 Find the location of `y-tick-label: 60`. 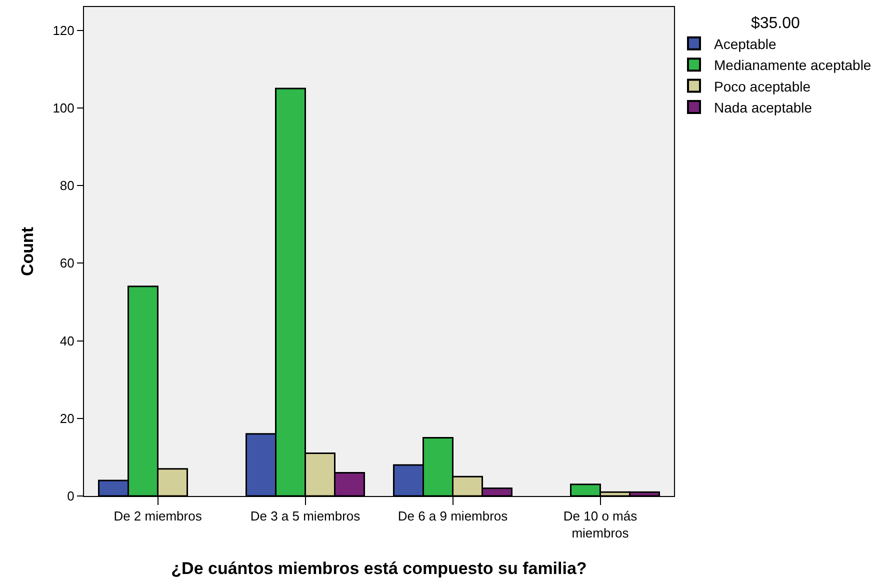

y-tick-label: 60 is located at coordinates (67, 263).